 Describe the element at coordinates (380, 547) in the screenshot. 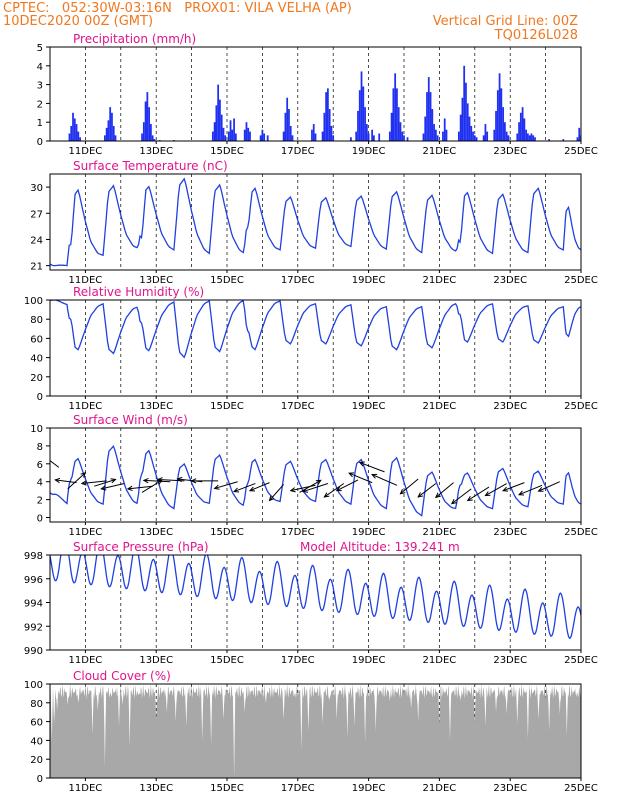

I see `model-altitude: Model Altitude: 139.241 m` at that location.